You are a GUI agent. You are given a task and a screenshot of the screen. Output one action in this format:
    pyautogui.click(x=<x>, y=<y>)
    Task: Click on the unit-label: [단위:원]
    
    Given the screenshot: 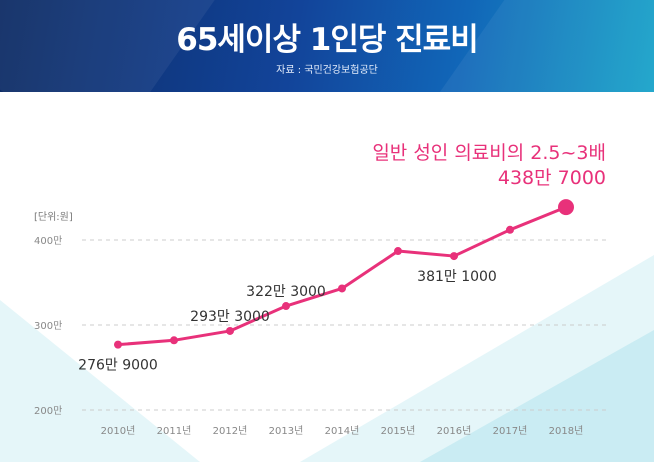 What is the action you would take?
    pyautogui.click(x=53, y=217)
    